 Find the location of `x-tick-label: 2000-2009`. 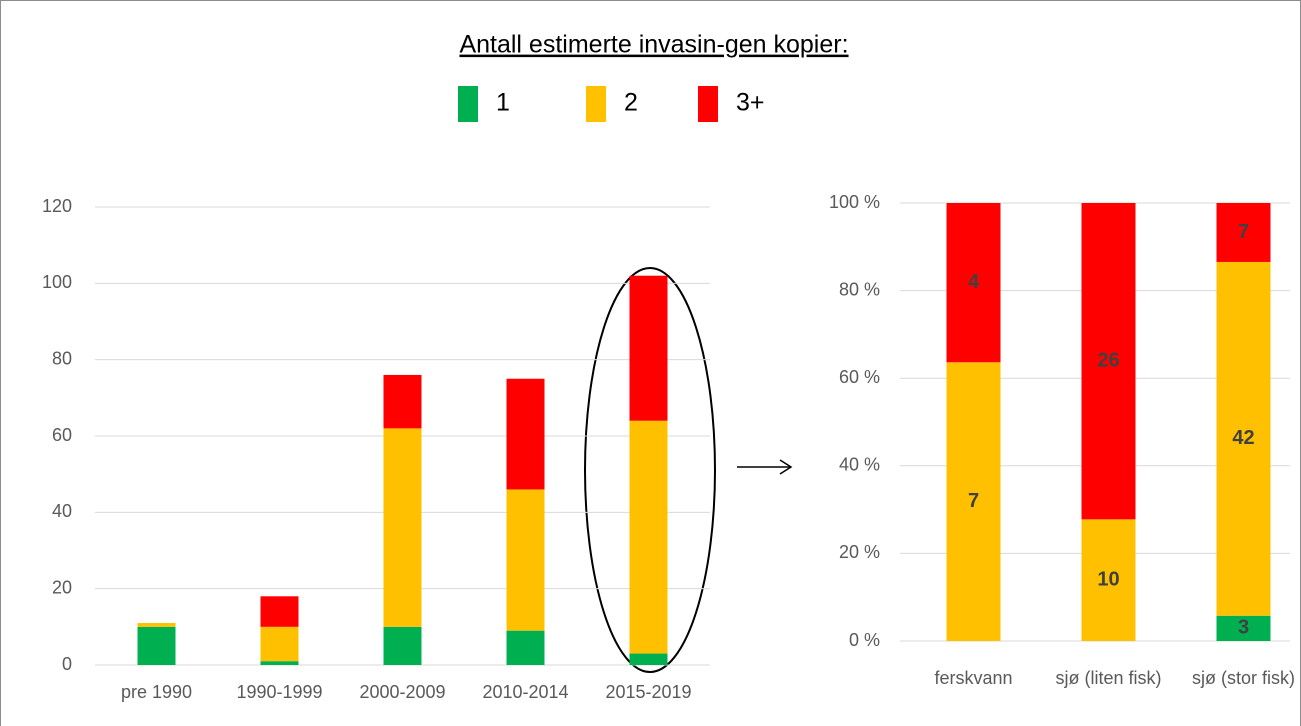

x-tick-label: 2000-2009 is located at coordinates (402, 692).